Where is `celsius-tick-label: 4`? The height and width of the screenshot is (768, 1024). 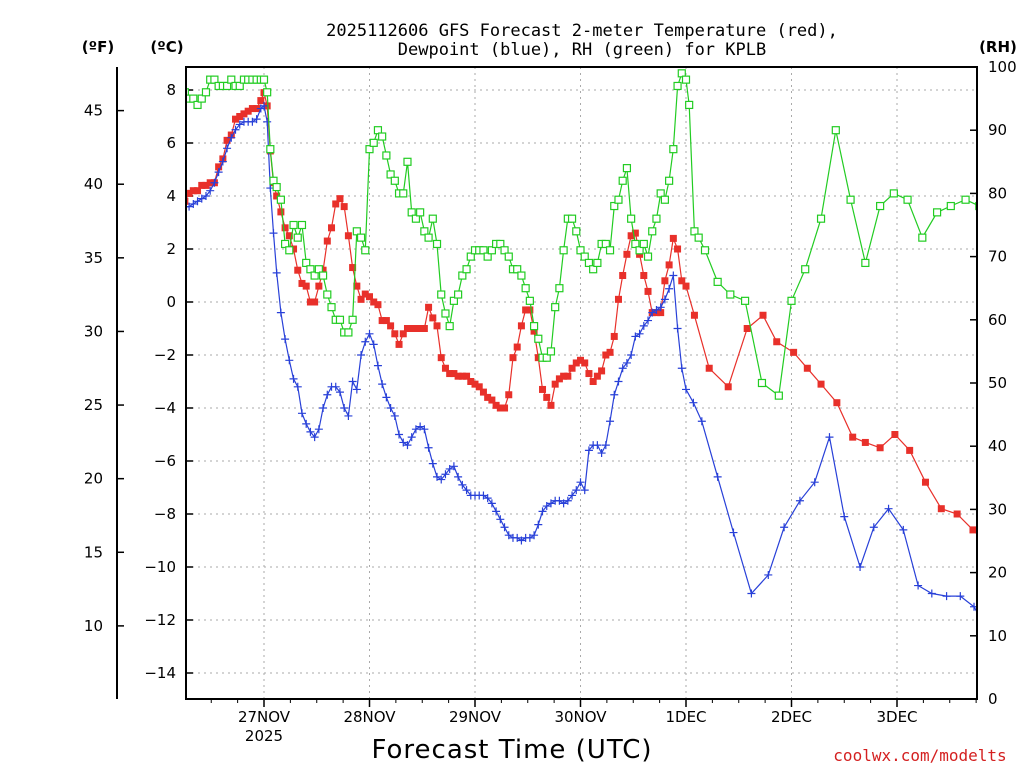 celsius-tick-label: 4 is located at coordinates (171, 196).